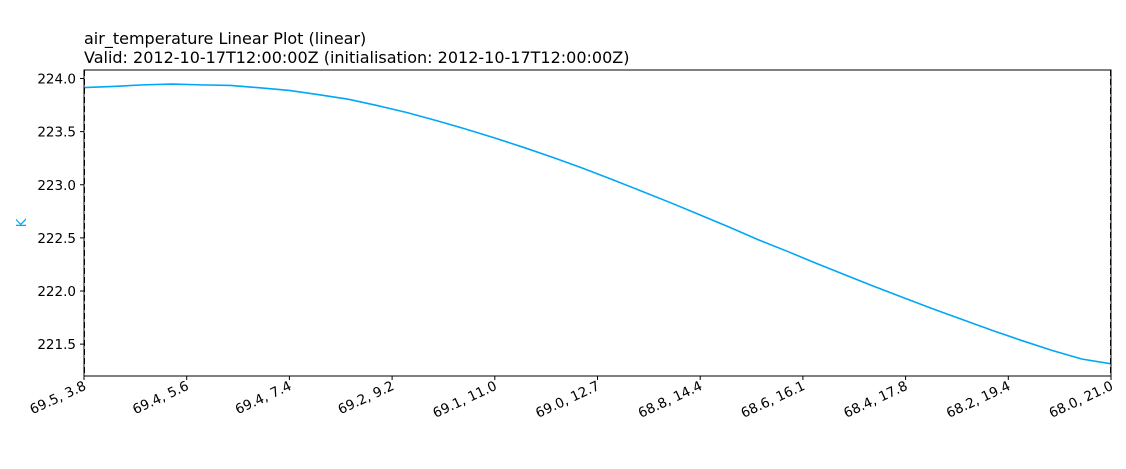 The width and height of the screenshot is (1126, 469). What do you see at coordinates (464, 400) in the screenshot?
I see `x-tick-label: 69.1, 11.0` at bounding box center [464, 400].